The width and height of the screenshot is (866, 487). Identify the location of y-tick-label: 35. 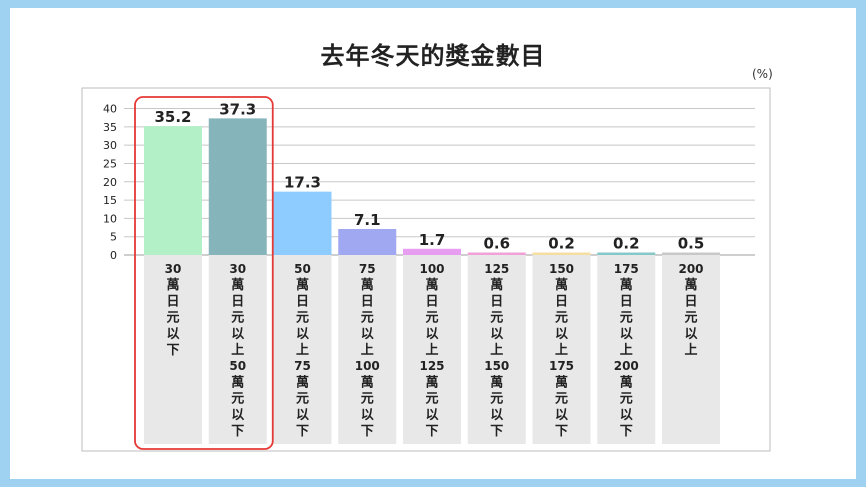
(110, 127).